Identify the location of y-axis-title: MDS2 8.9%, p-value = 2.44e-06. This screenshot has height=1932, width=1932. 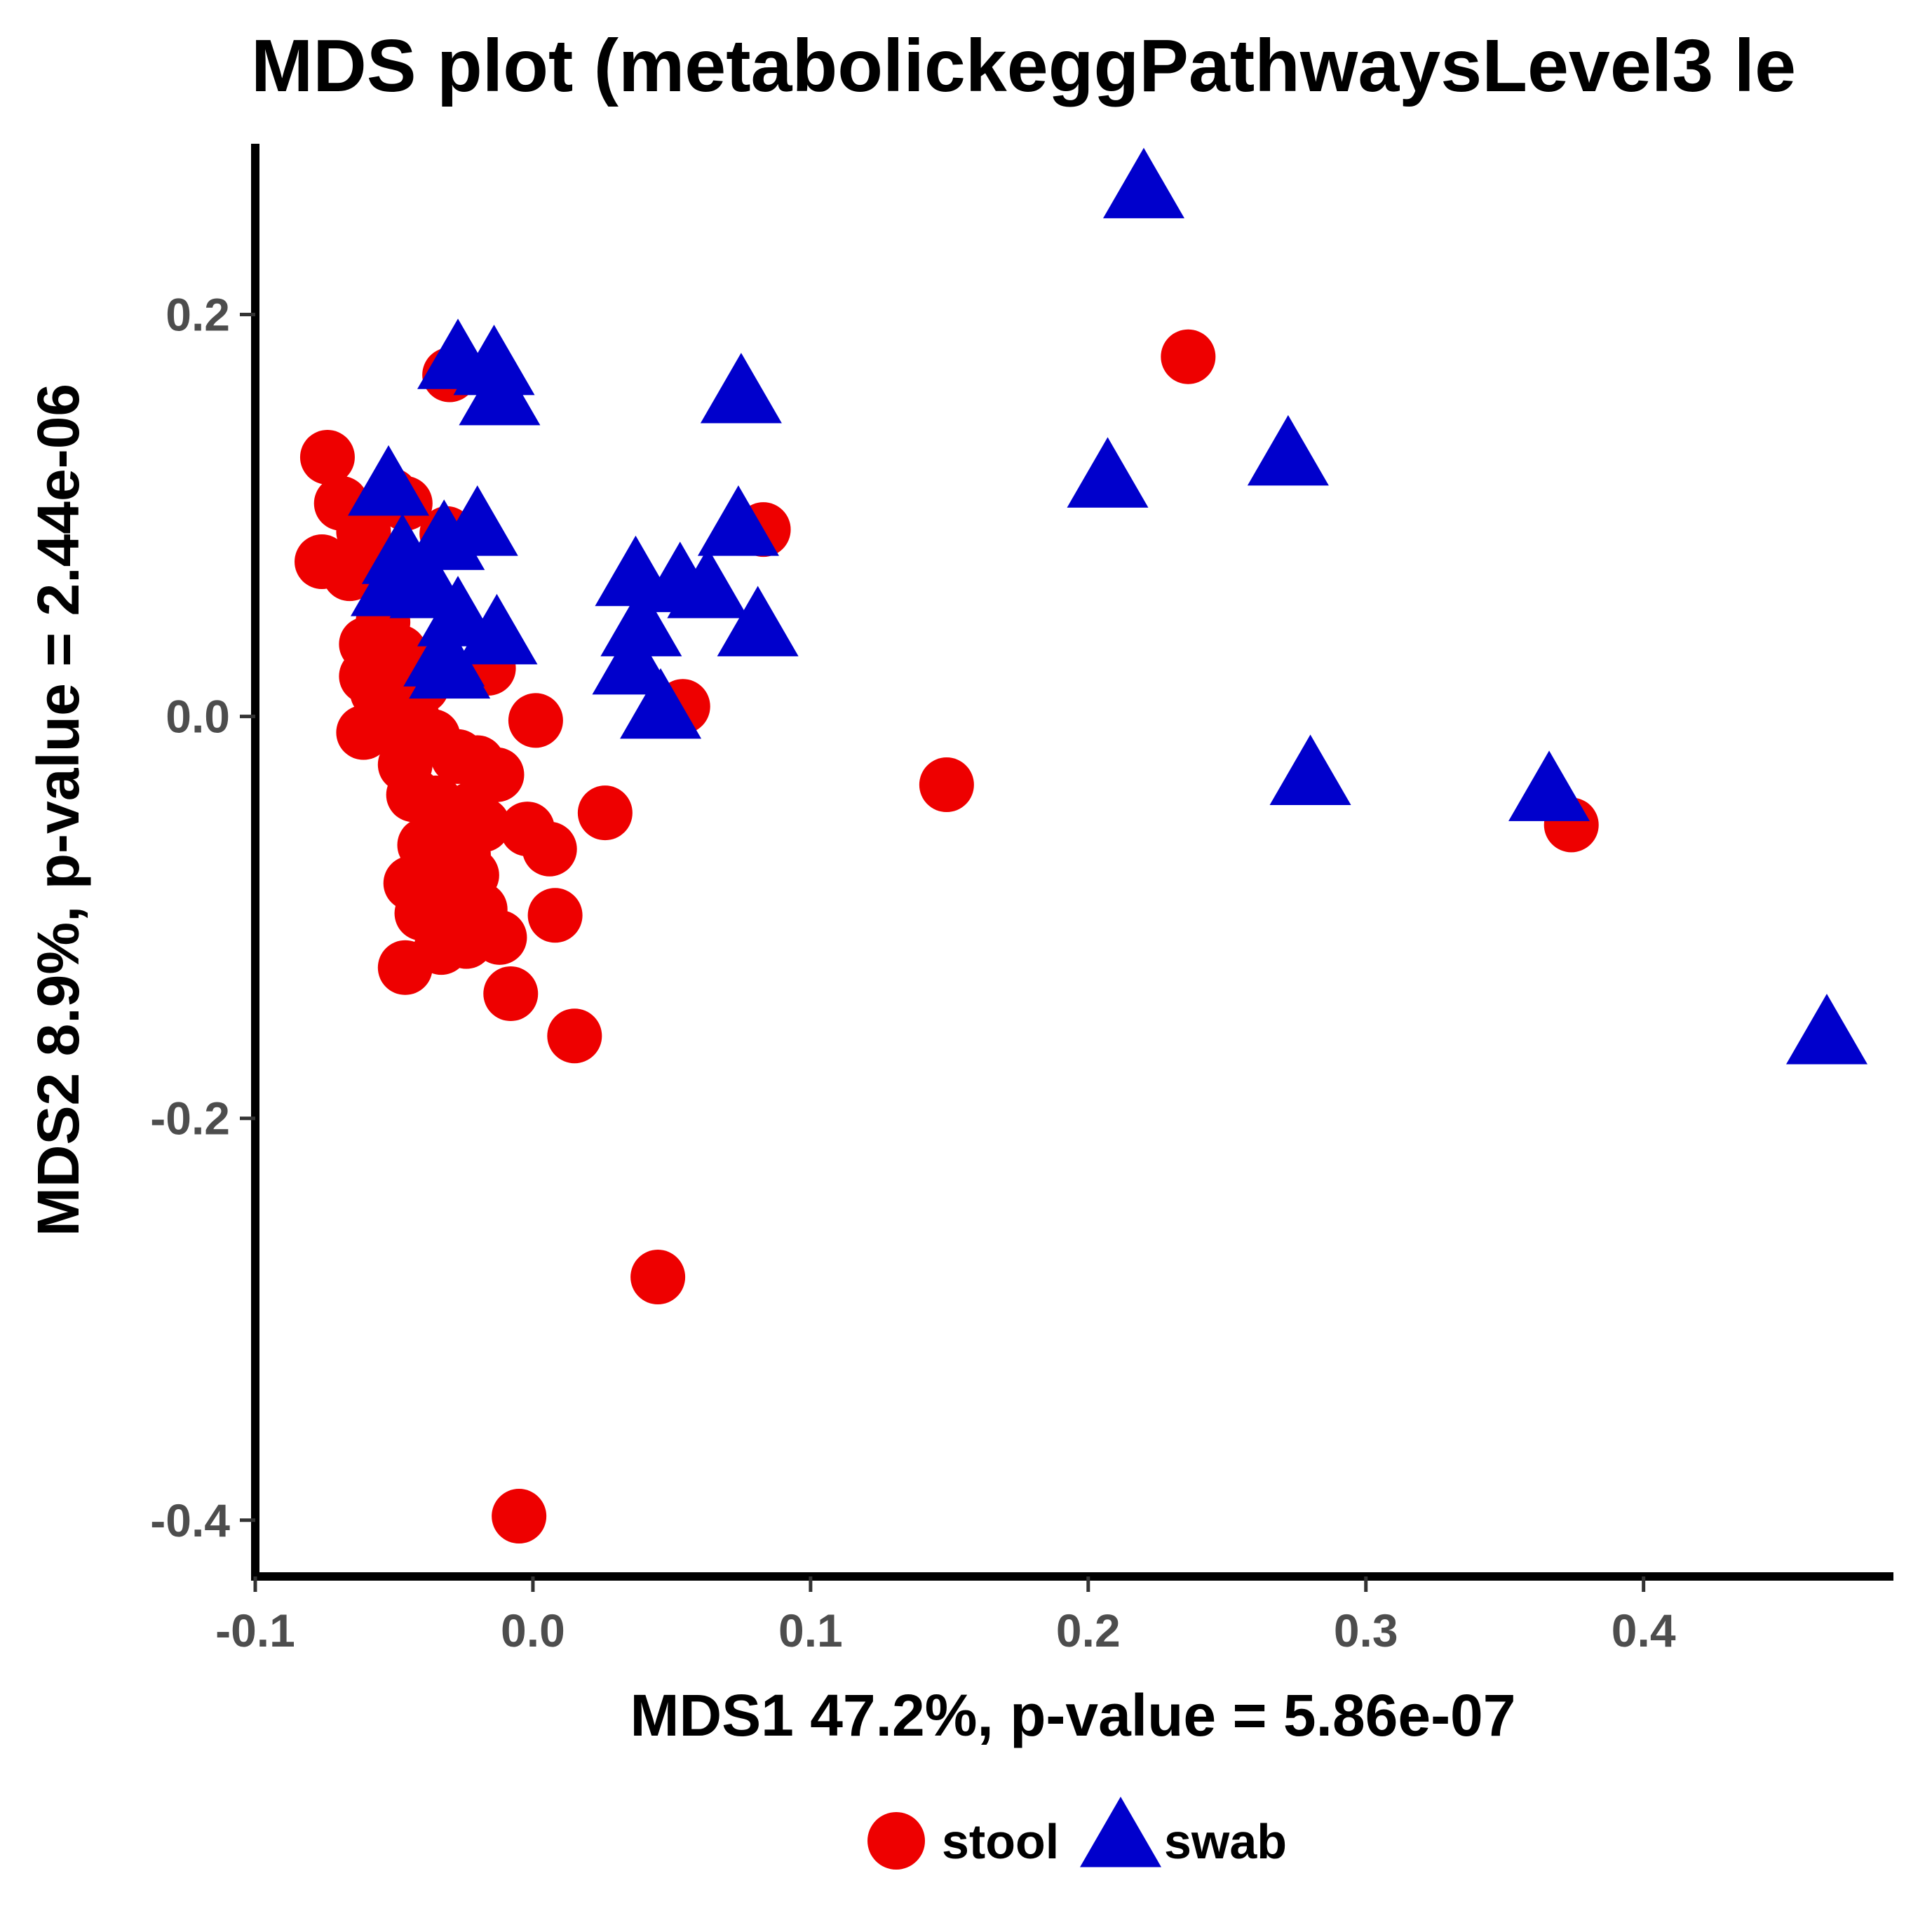
(58, 810).